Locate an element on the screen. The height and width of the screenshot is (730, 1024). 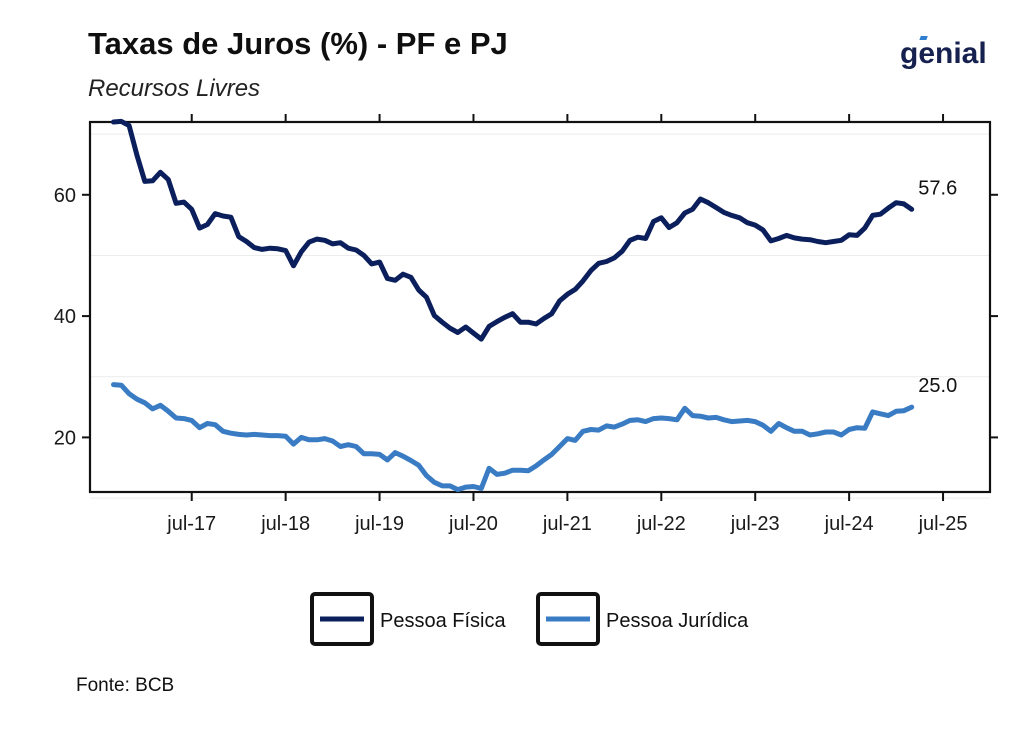
x-tick-label: jul-25 is located at coordinates (943, 524).